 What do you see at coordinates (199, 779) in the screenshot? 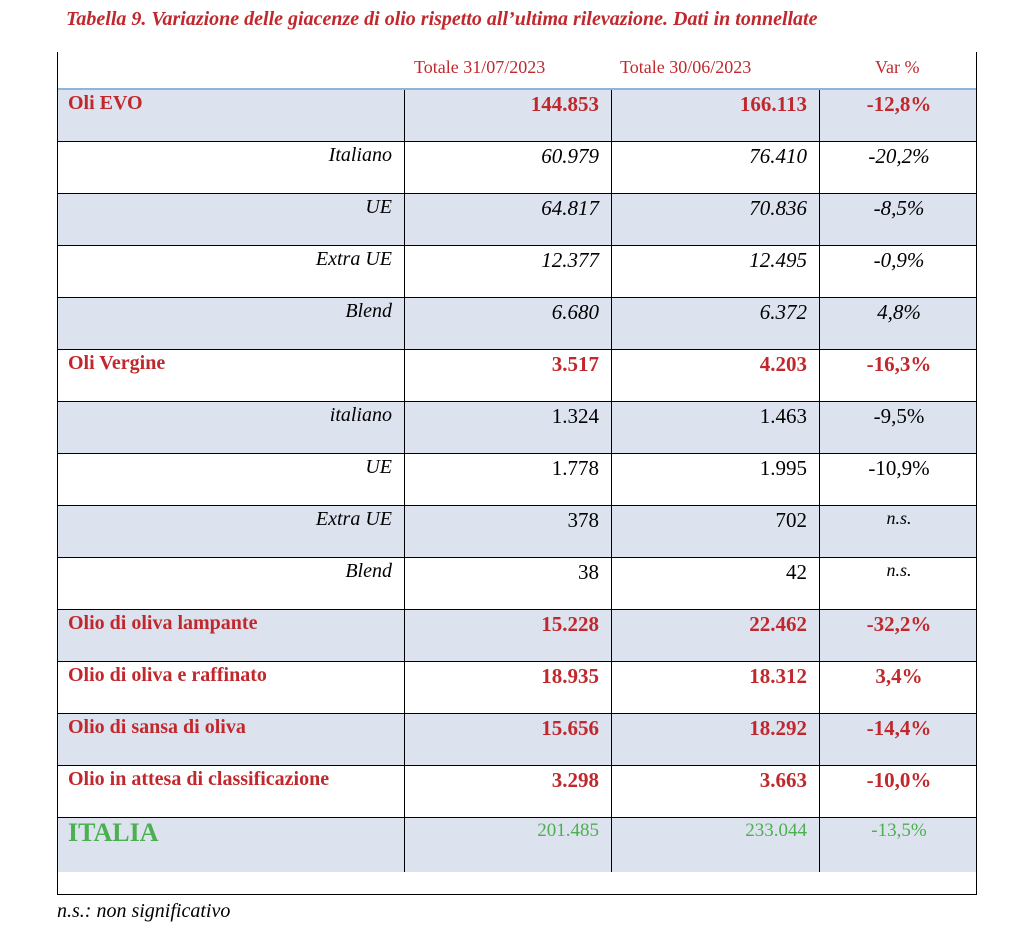
I see `row-label: Olio in attesa di classificazione` at bounding box center [199, 779].